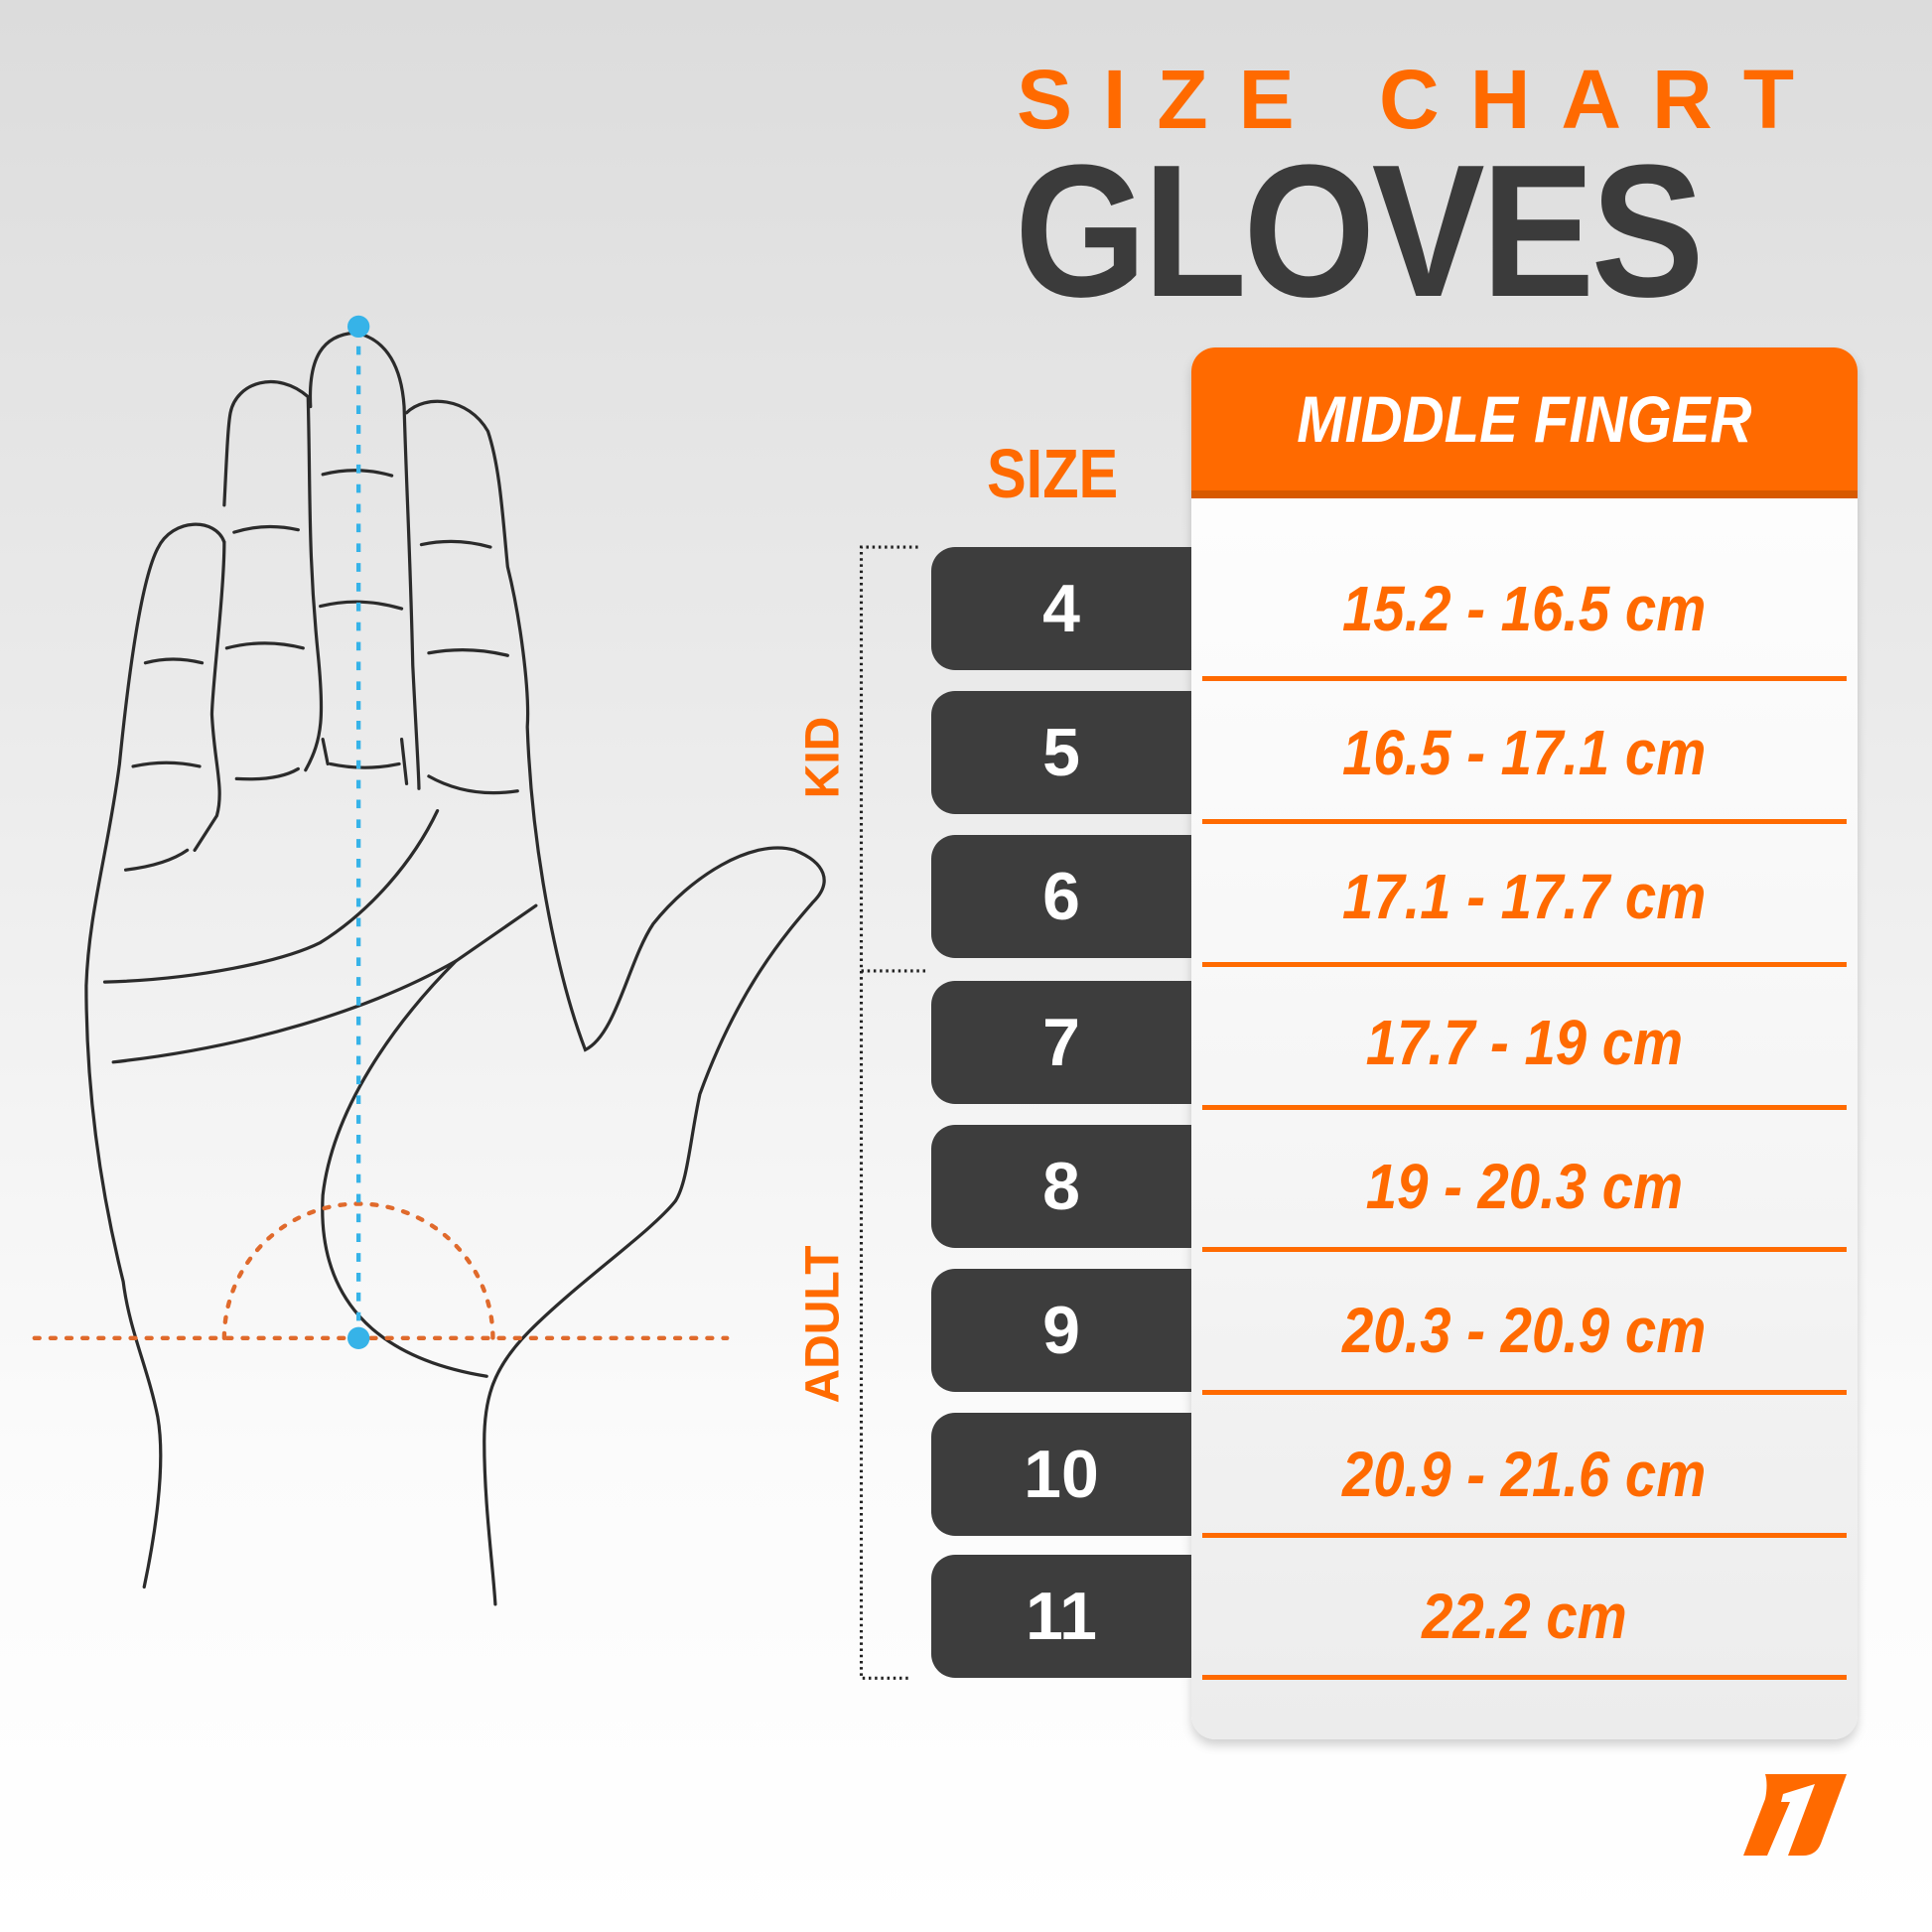  I want to click on measure-column-label: MIDDLE FINGER, so click(1525, 419).